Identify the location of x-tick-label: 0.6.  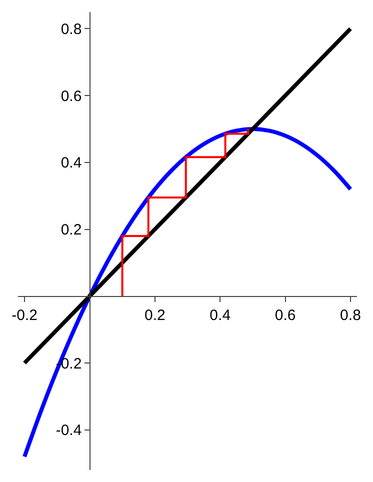
(285, 315).